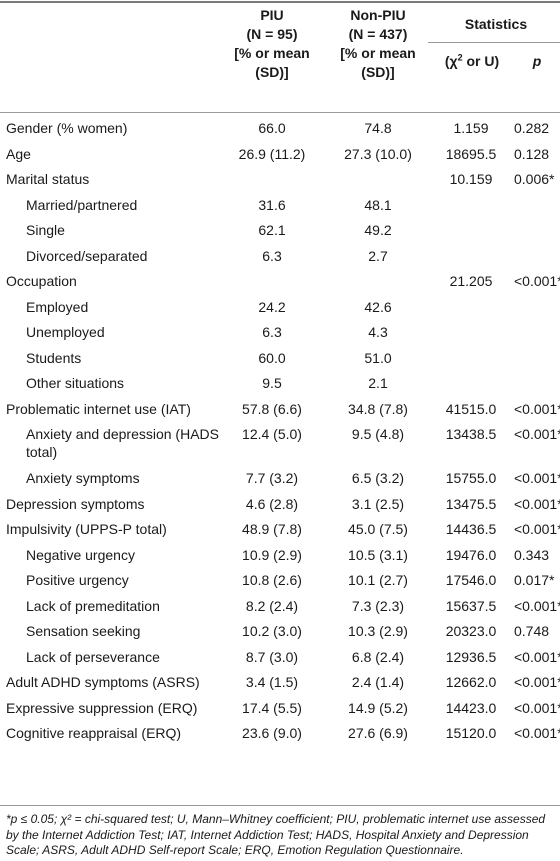  Describe the element at coordinates (378, 478) in the screenshot. I see `cell-non-piu: 6.5 (3.2)` at that location.